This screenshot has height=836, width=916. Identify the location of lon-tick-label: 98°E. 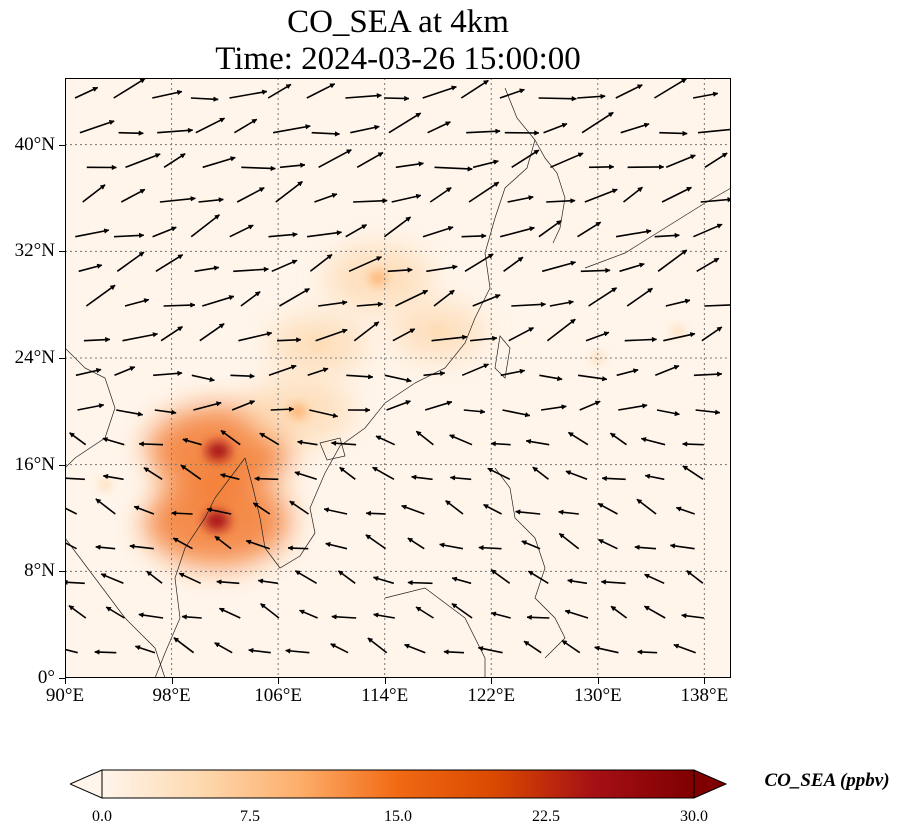
(171, 695).